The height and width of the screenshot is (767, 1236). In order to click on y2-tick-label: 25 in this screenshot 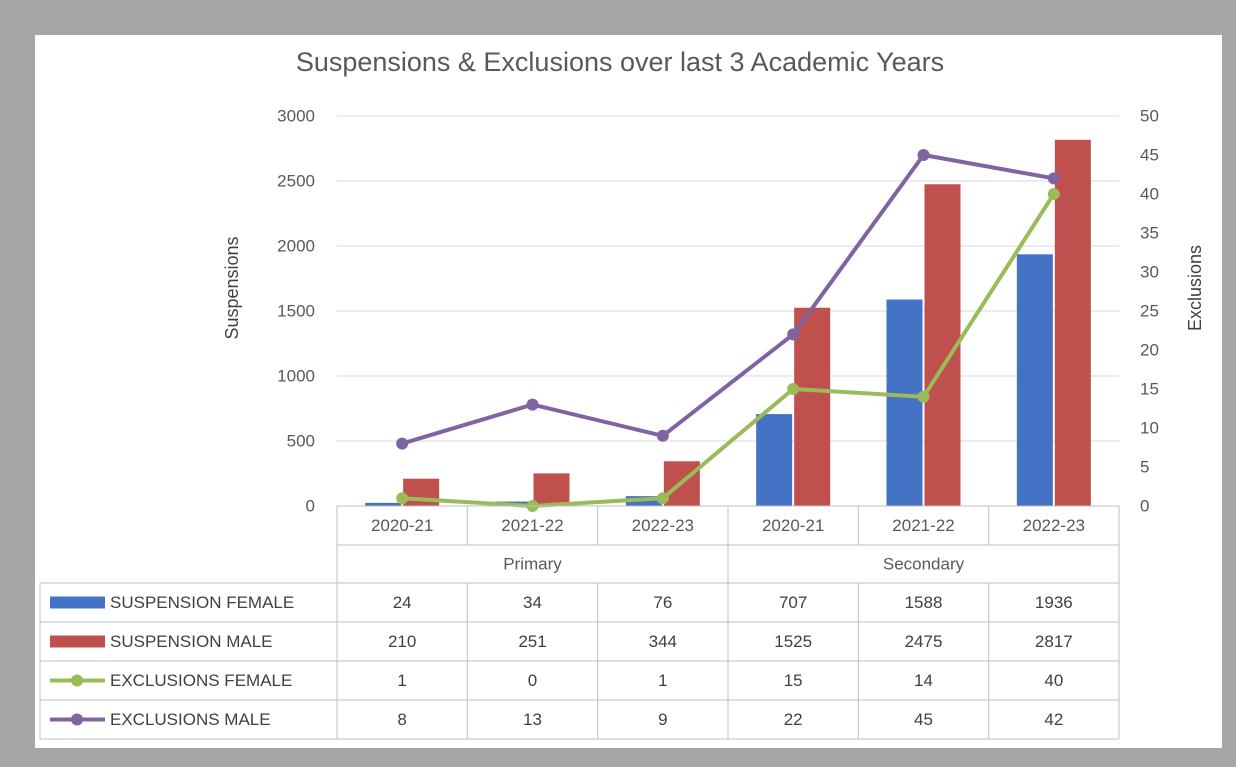, I will do `click(1149, 311)`.